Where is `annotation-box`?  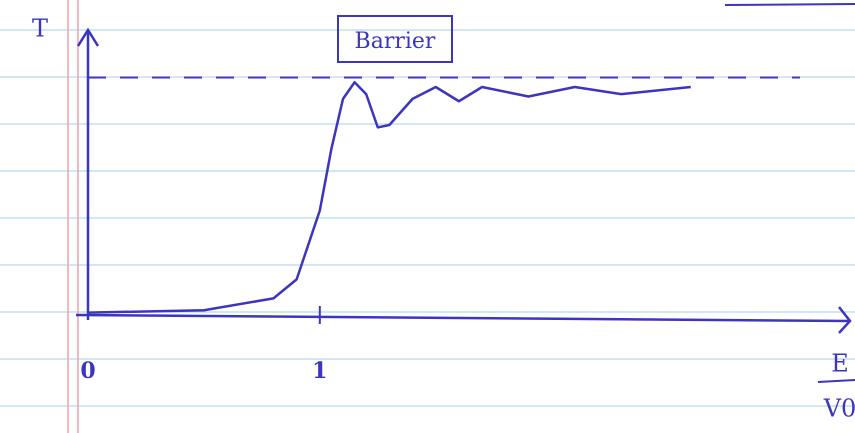
annotation-box is located at coordinates (395, 39).